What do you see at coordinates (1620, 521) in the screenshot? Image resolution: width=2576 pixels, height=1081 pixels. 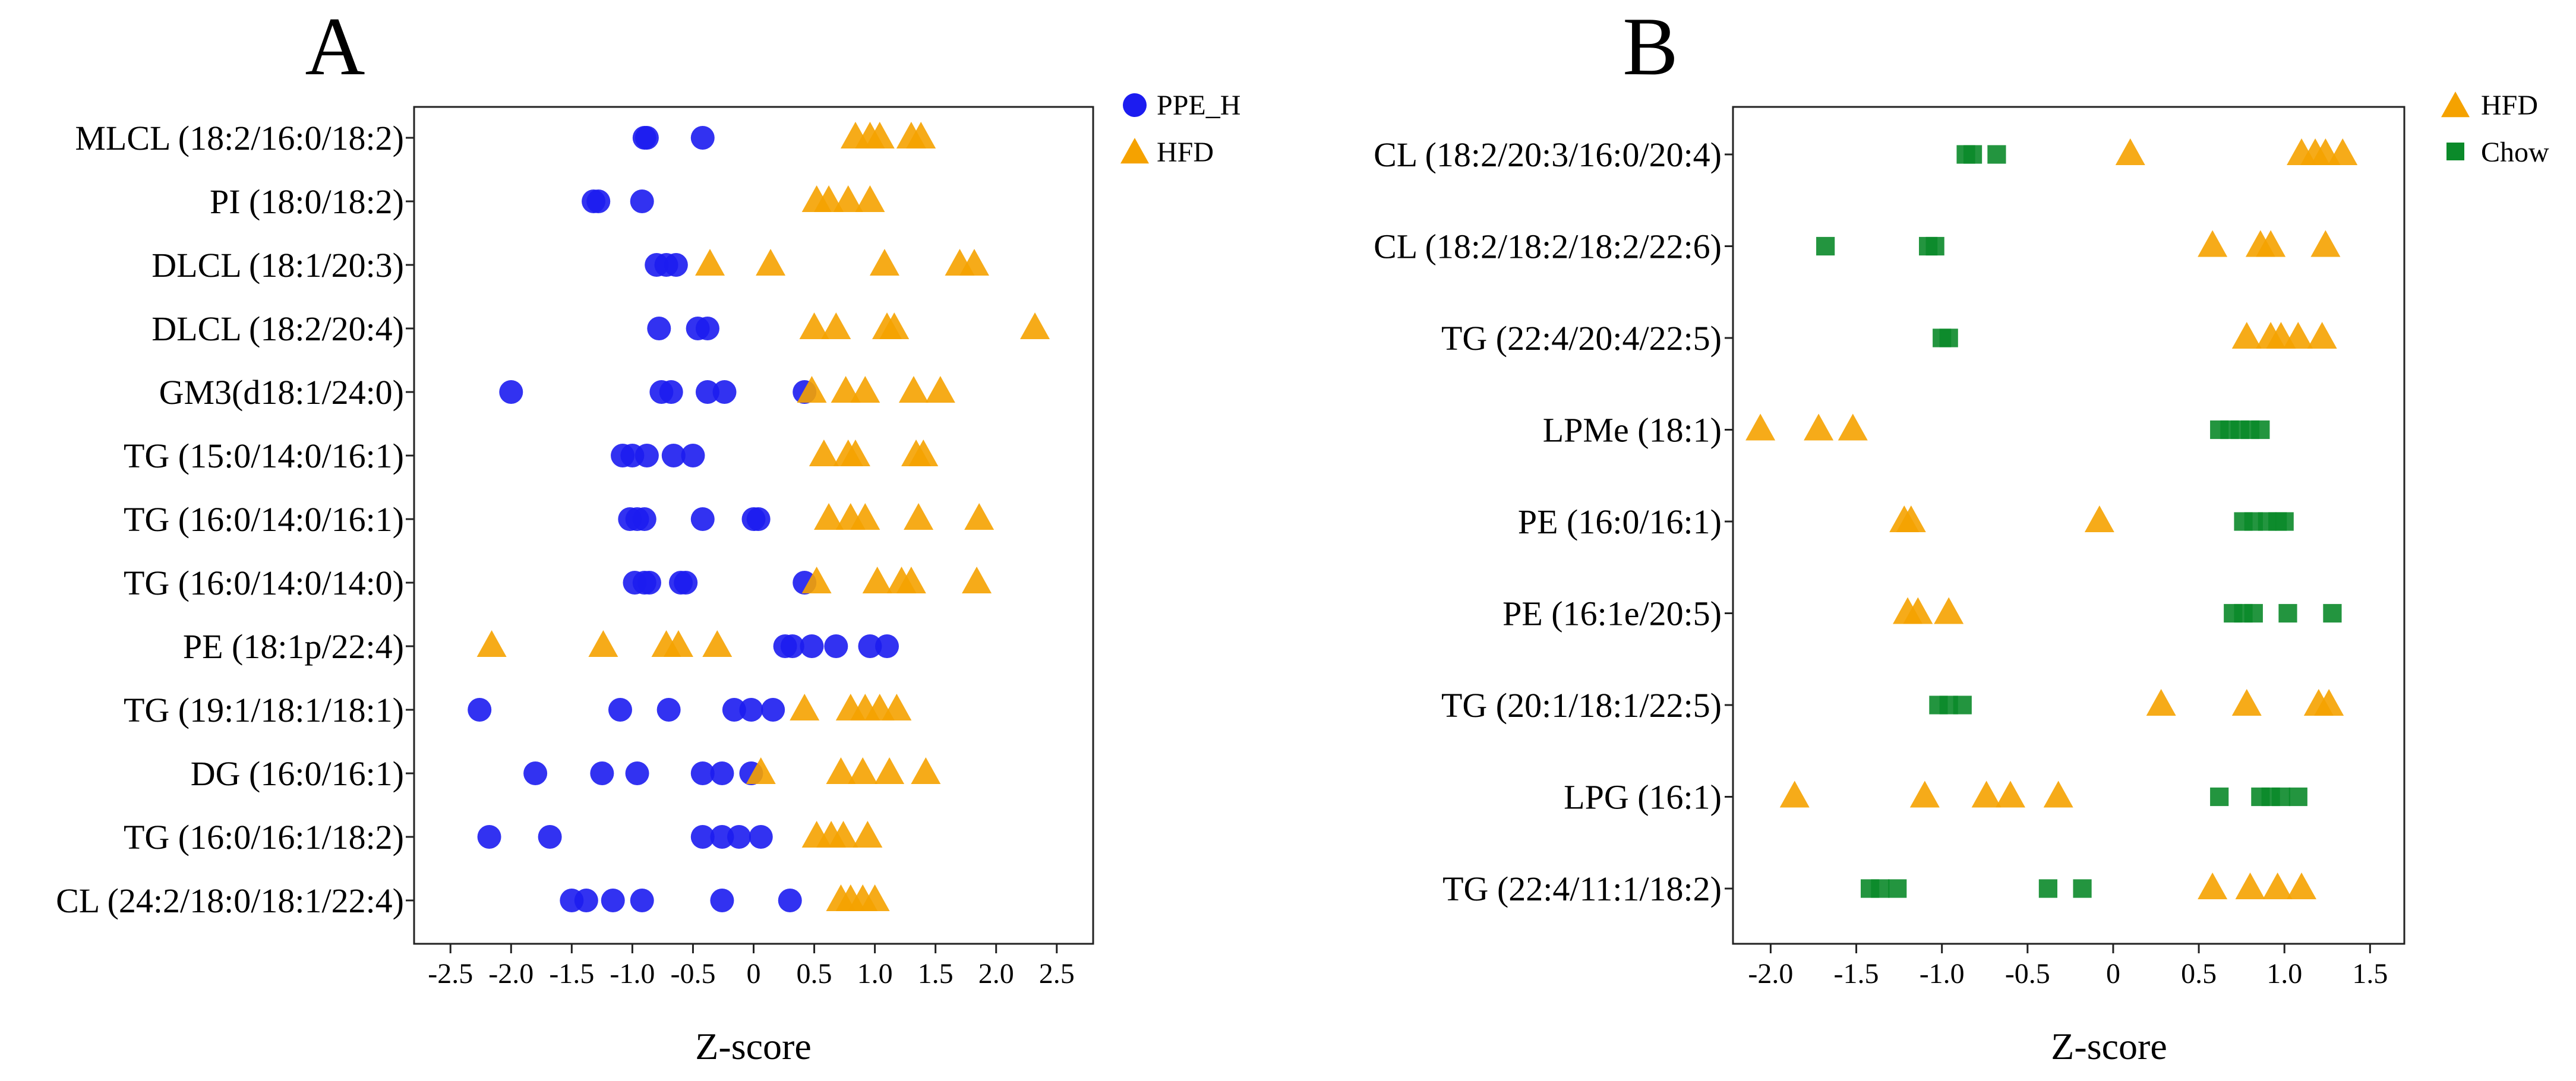 I see `category-label-pe-16-0-16-1: PE (16:0/16:1)` at bounding box center [1620, 521].